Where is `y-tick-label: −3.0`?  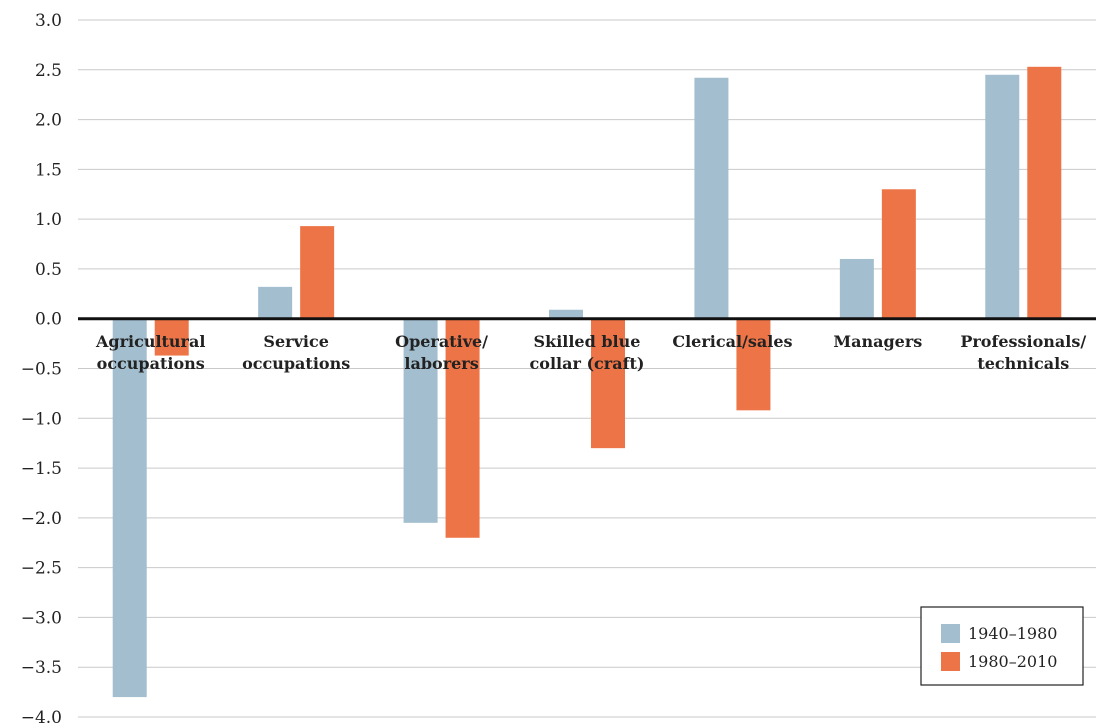 y-tick-label: −3.0 is located at coordinates (41, 618).